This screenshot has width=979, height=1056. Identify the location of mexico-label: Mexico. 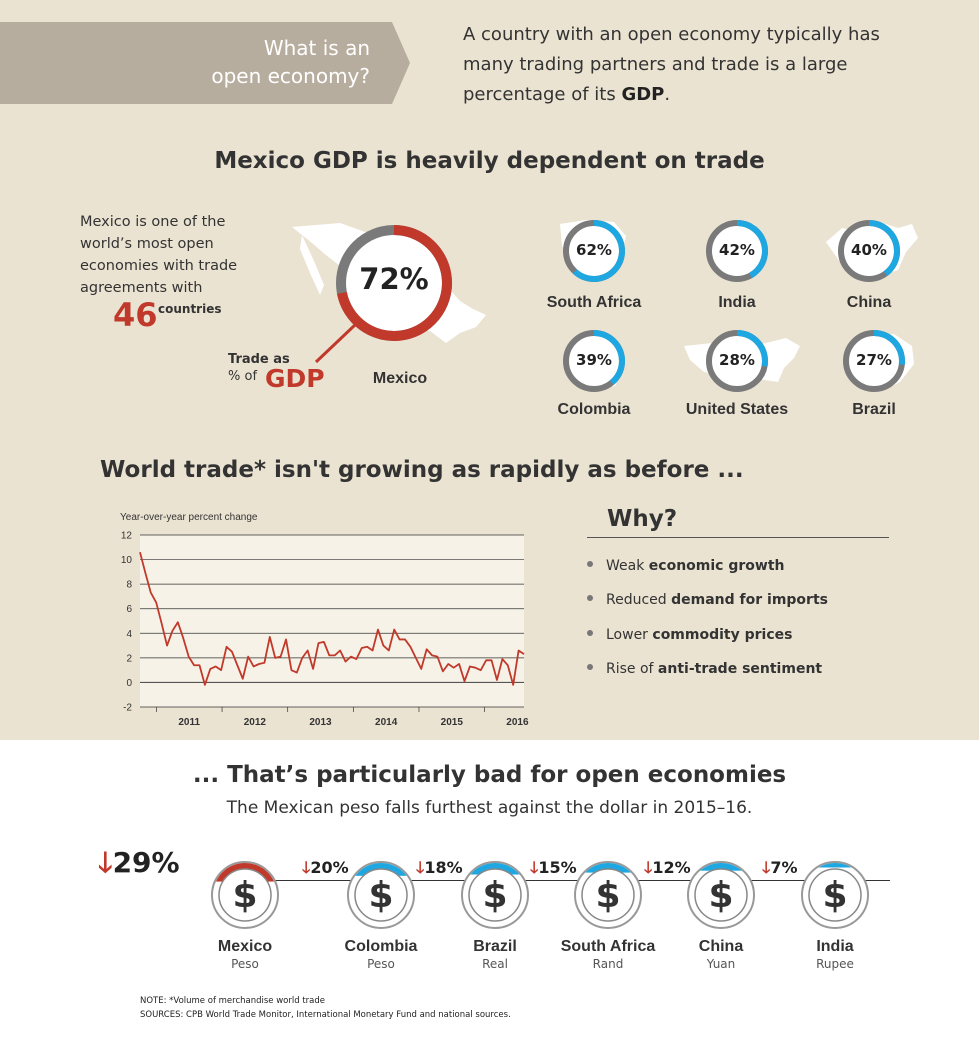
(400, 378).